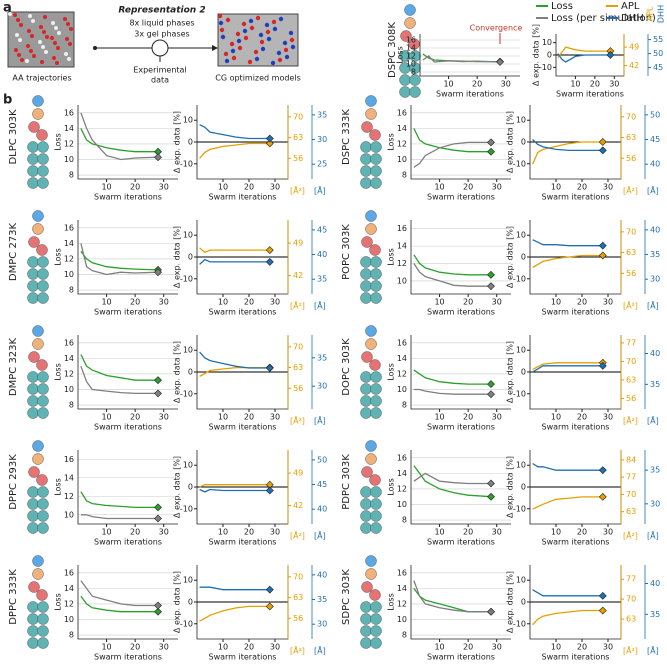 This screenshot has height=664, width=667. I want to click on y-tick-label: 77, so click(631, 477).